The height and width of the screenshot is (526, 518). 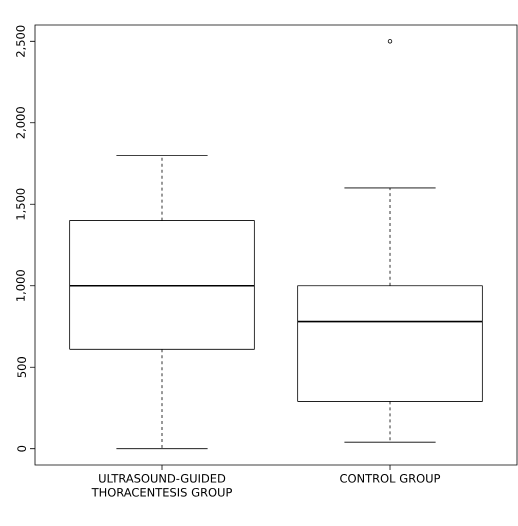 What do you see at coordinates (21, 204) in the screenshot?
I see `y-tick-label: 1,500` at bounding box center [21, 204].